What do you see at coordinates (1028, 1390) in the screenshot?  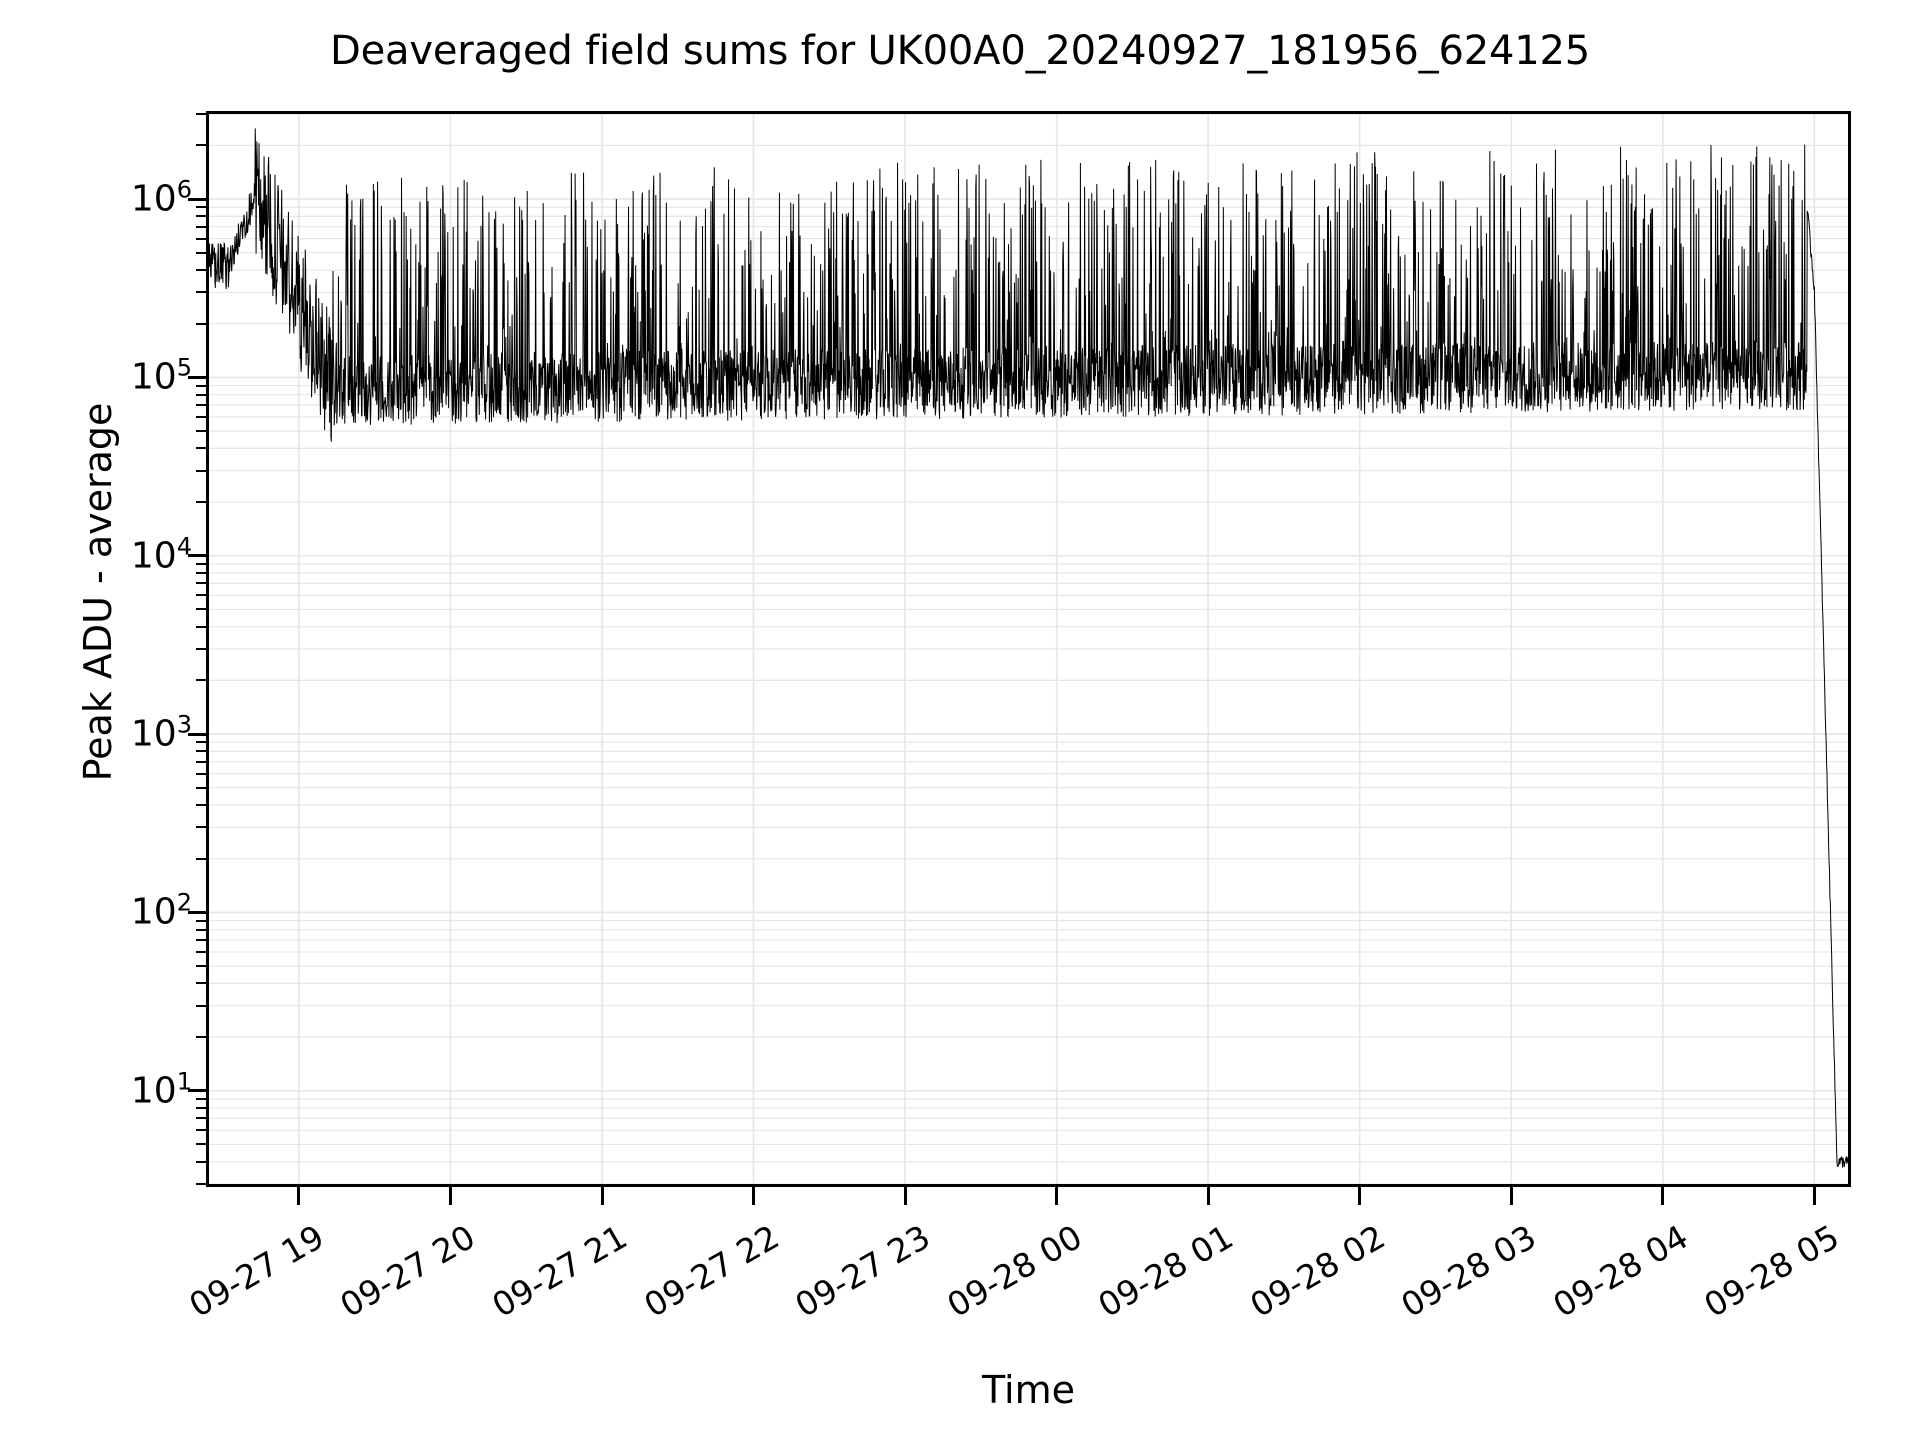 I see `x-axis-title: Time` at bounding box center [1028, 1390].